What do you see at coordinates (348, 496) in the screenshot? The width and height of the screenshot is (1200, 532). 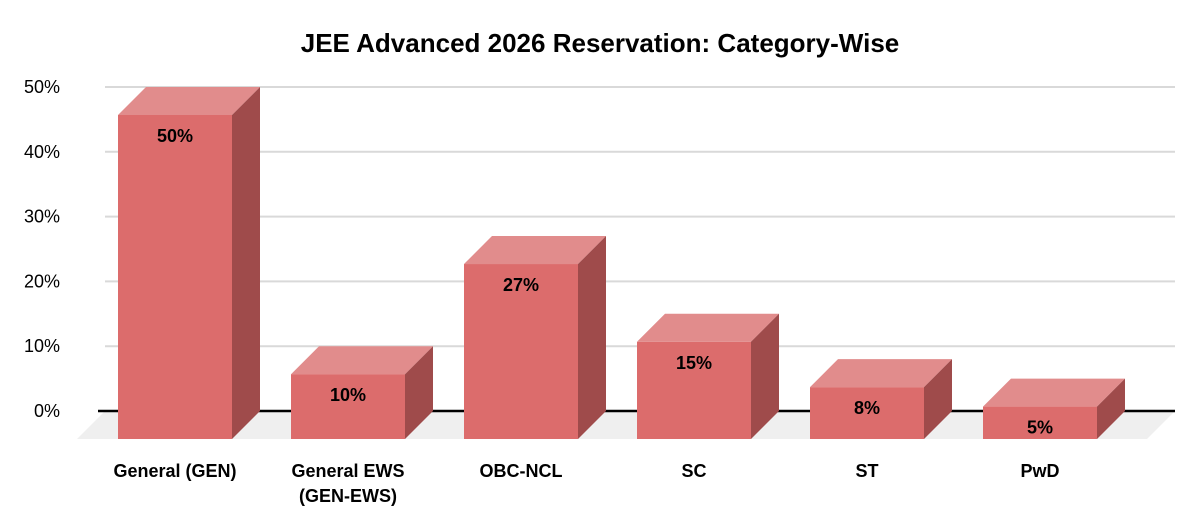 I see `category-label: (GEN-EWS)` at bounding box center [348, 496].